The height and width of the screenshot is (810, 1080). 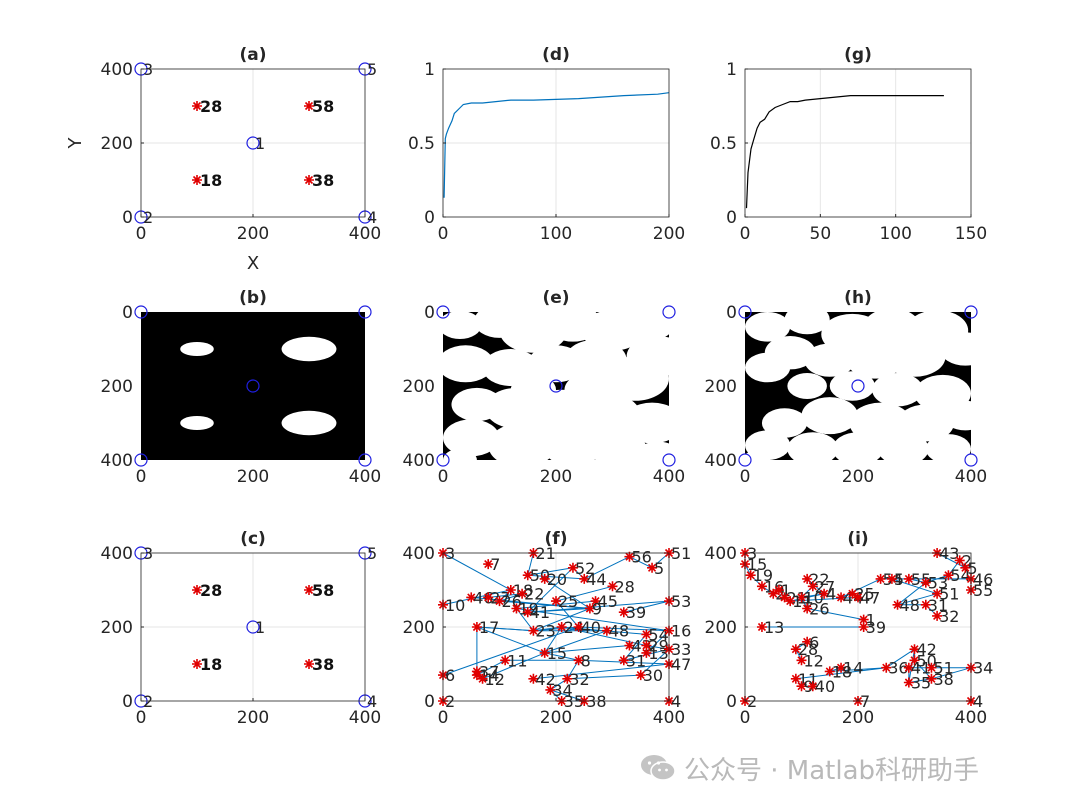 What do you see at coordinates (819, 609) in the screenshot?
I see `node-label: 26` at bounding box center [819, 609].